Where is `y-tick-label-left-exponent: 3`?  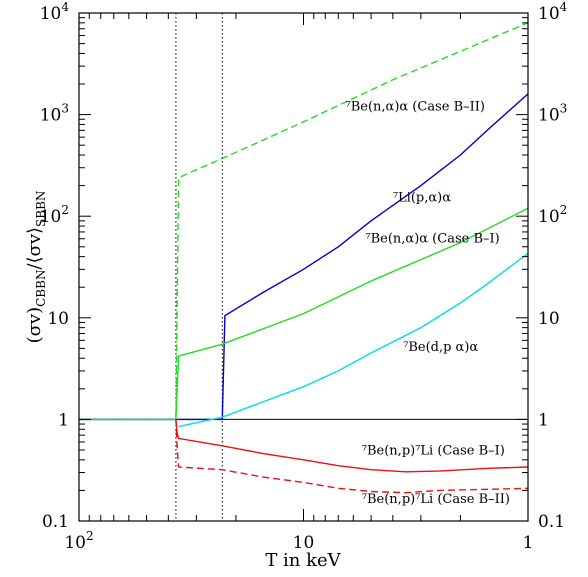 y-tick-label-left-exponent: 3 is located at coordinates (65, 109).